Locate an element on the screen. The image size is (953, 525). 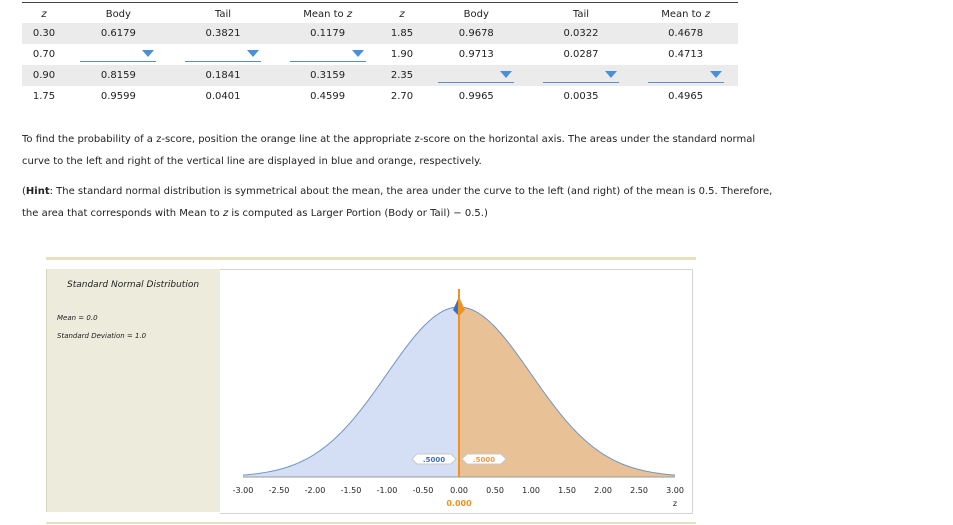
table-row: 0.70 1.90 0.9713 0.0287 0.4713 is located at coordinates (380, 54).